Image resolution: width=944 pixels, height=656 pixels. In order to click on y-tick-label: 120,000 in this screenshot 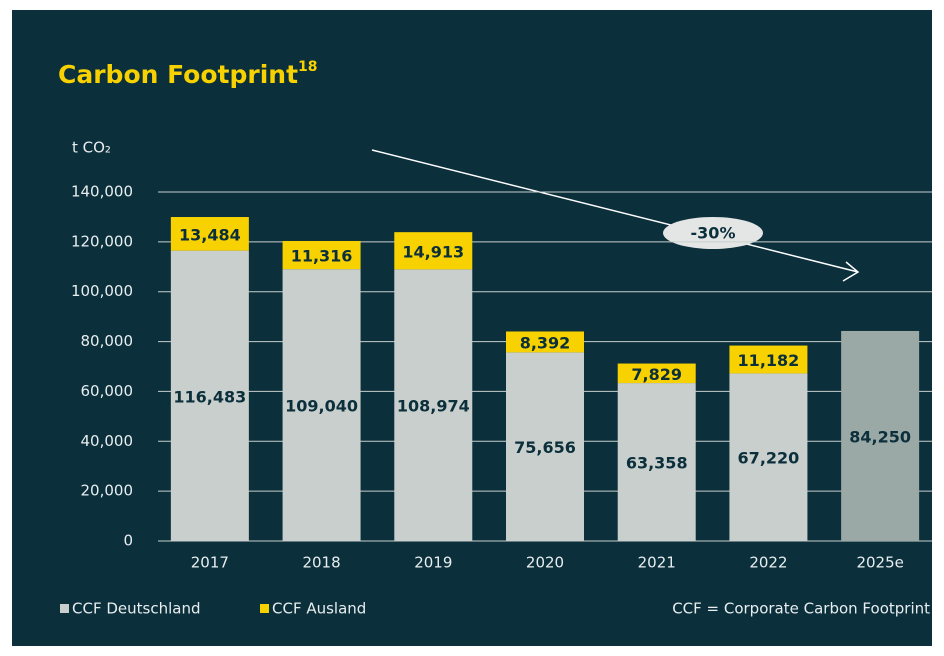, I will do `click(102, 241)`.